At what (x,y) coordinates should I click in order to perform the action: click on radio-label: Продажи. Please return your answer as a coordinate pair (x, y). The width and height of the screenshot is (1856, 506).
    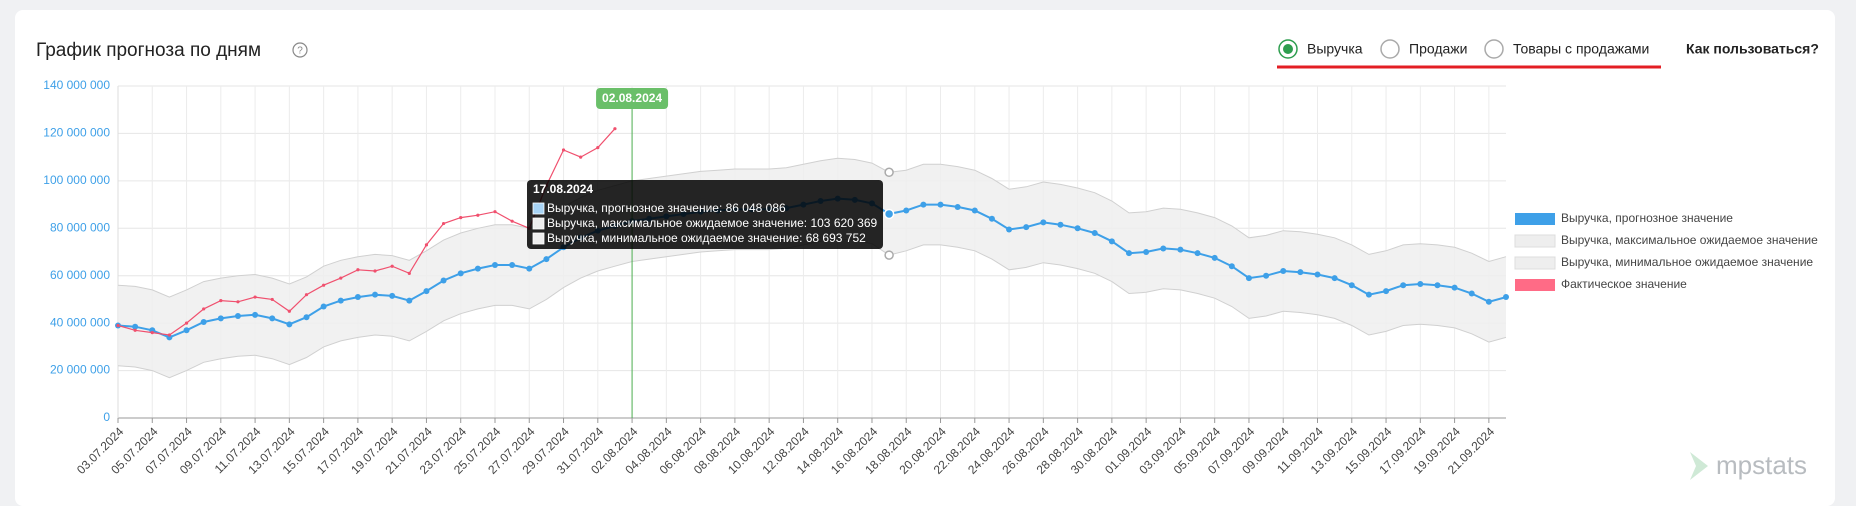
    Looking at the image, I should click on (1438, 49).